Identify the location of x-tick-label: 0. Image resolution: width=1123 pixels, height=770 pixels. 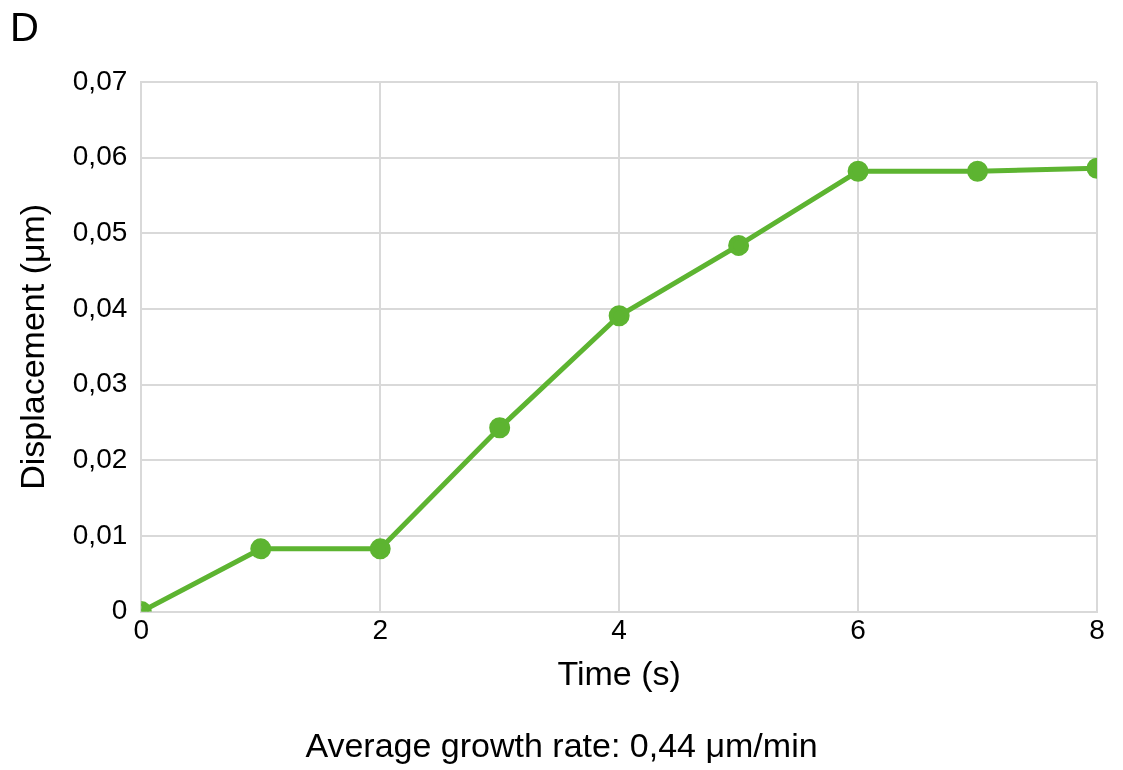
(141, 630).